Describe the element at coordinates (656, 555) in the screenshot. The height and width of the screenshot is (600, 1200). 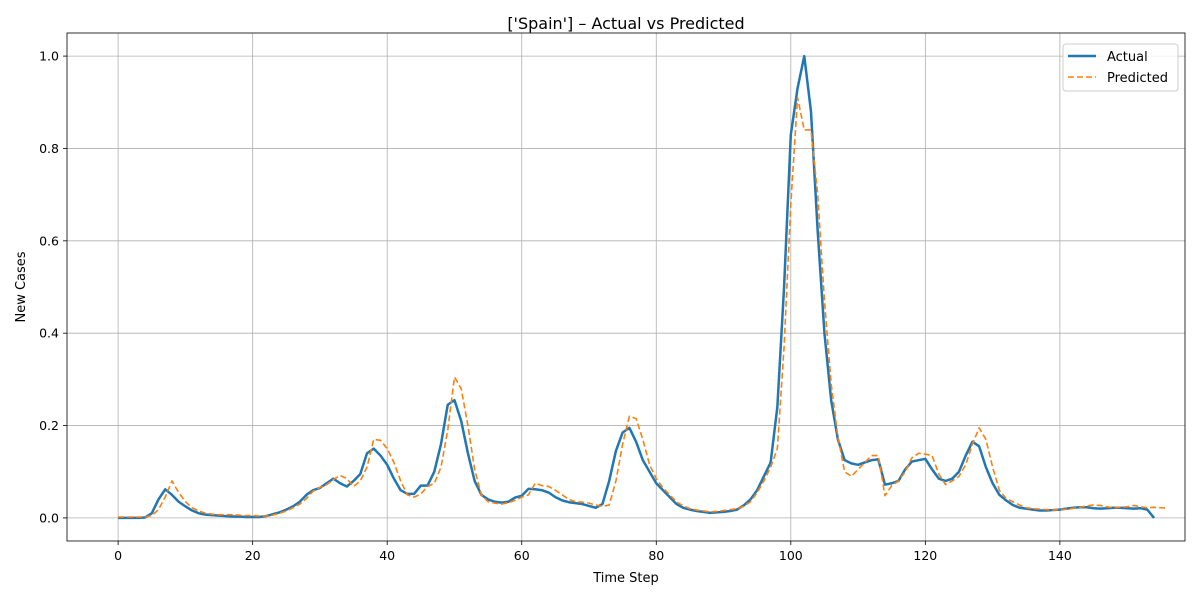
I see `x-tick-label: 80` at that location.